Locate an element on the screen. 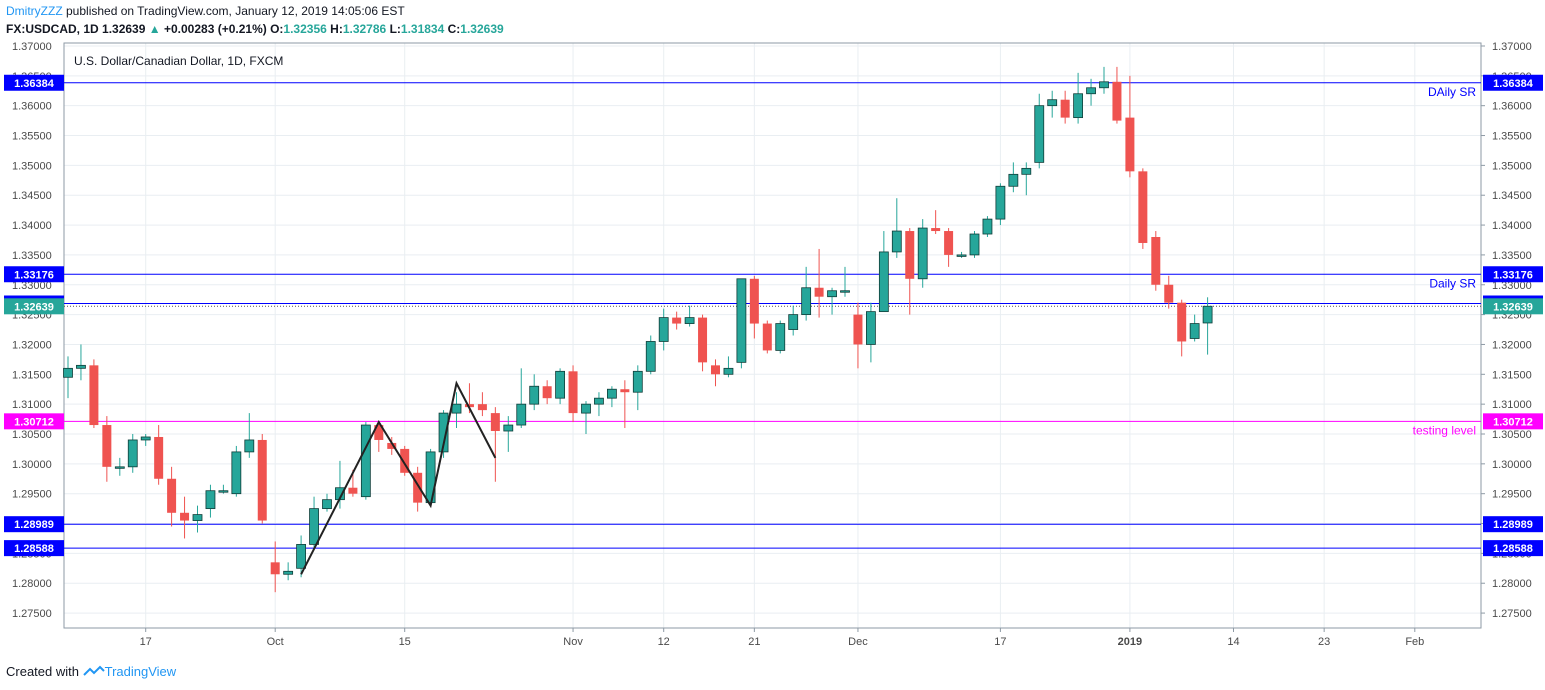 Image resolution: width=1545 pixels, height=690 pixels. y-tick-label: 1.35000 is located at coordinates (1512, 166).